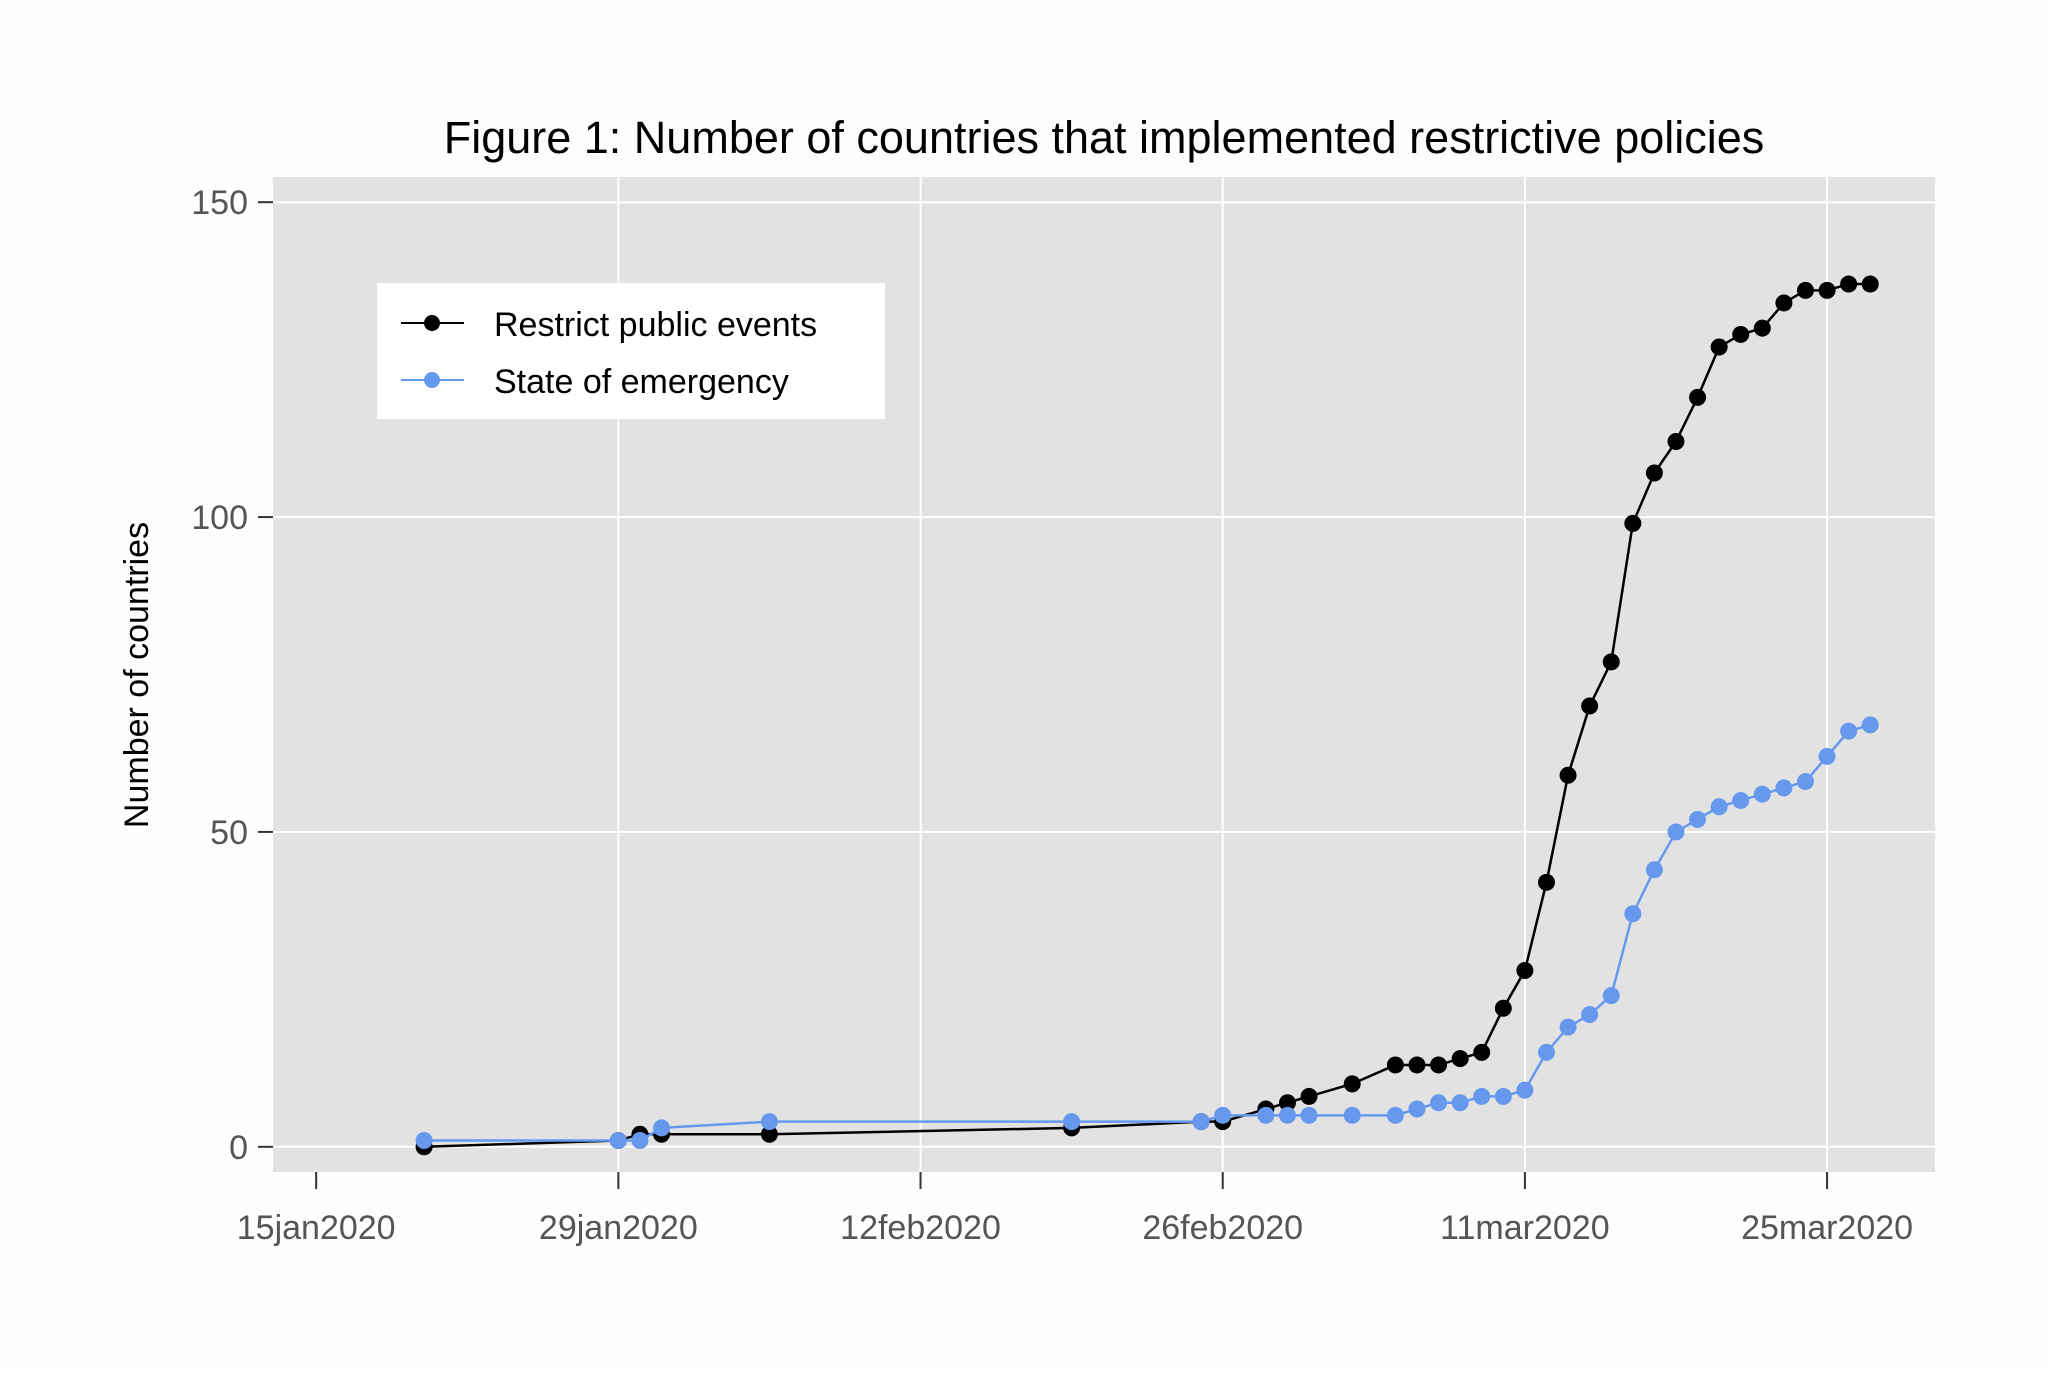 Image resolution: width=2048 pixels, height=1373 pixels. What do you see at coordinates (316, 1228) in the screenshot?
I see `x-tick-label: 15jan2020` at bounding box center [316, 1228].